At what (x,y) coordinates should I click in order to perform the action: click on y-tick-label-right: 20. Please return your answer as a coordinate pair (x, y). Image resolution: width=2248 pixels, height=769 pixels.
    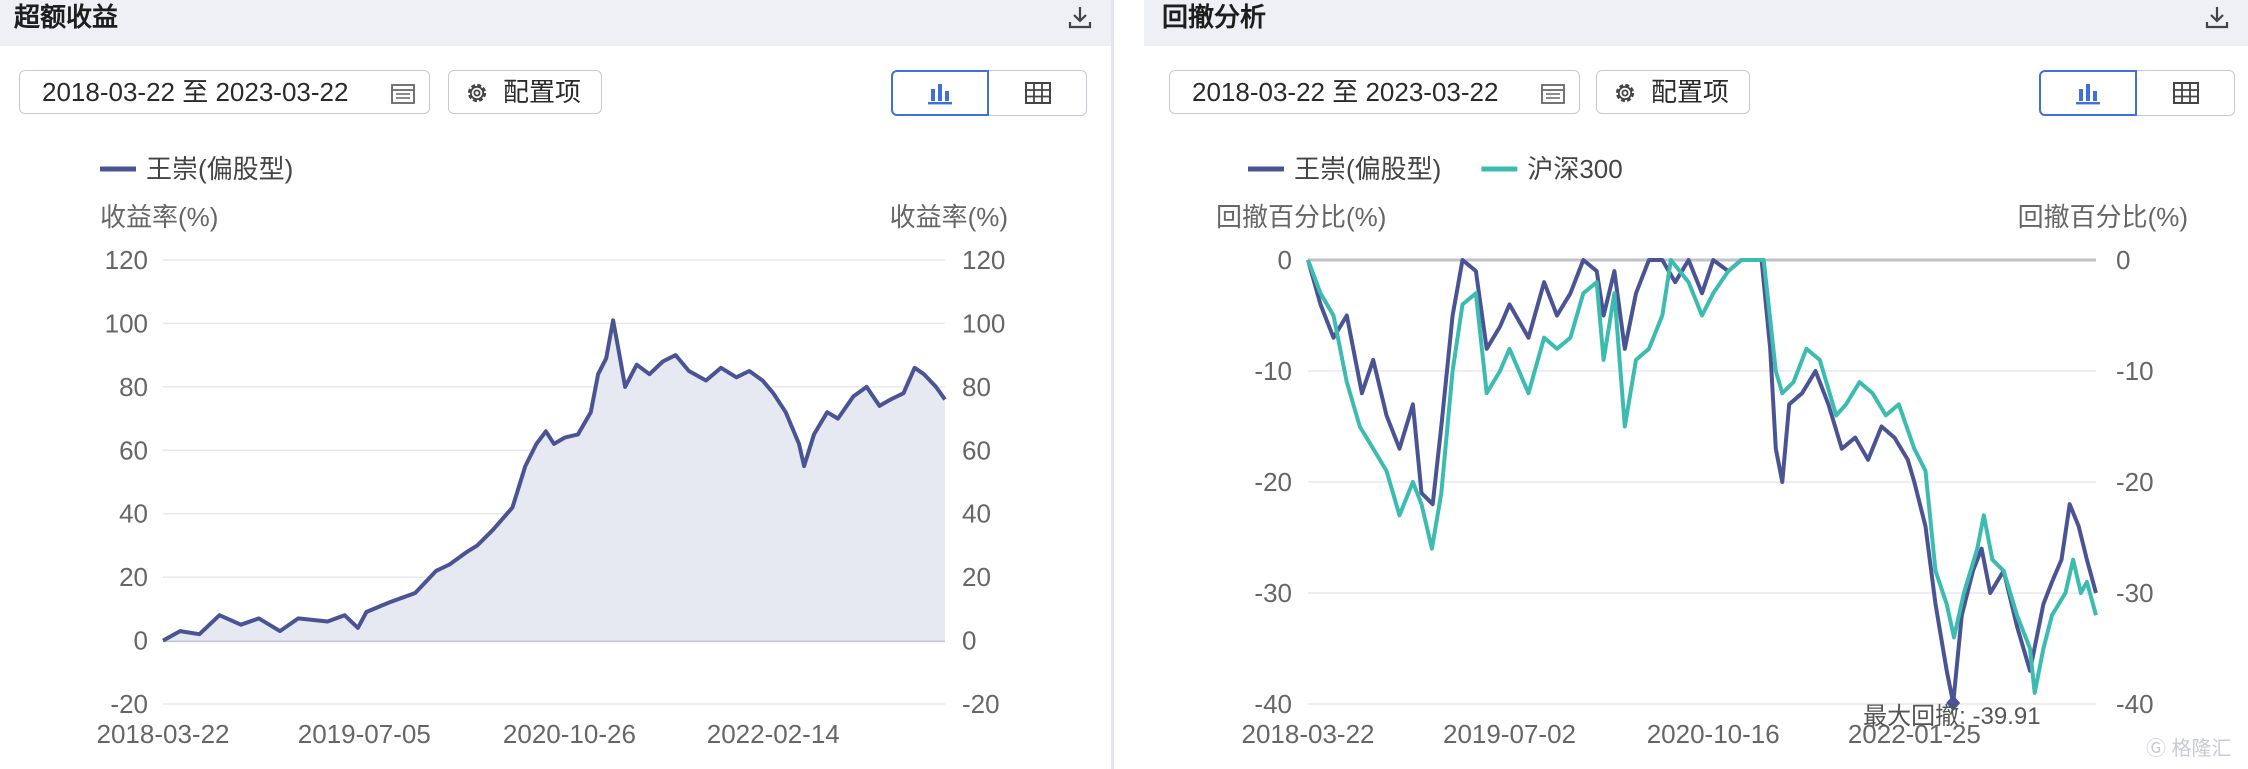
    Looking at the image, I should click on (976, 577).